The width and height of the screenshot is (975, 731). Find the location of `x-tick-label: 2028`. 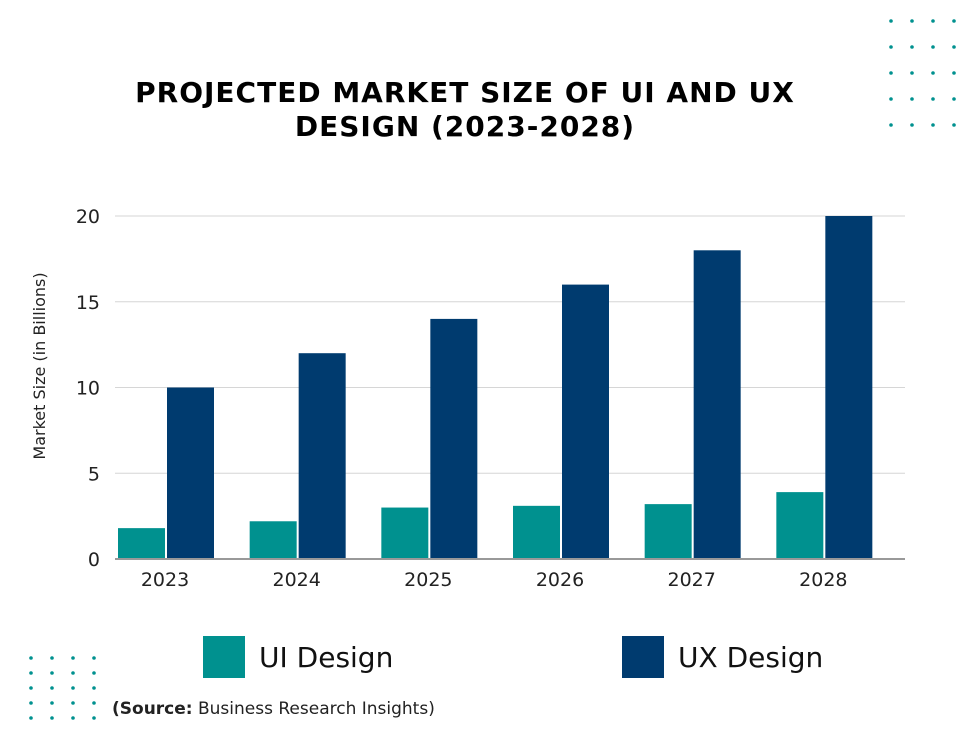

x-tick-label: 2028 is located at coordinates (823, 580).